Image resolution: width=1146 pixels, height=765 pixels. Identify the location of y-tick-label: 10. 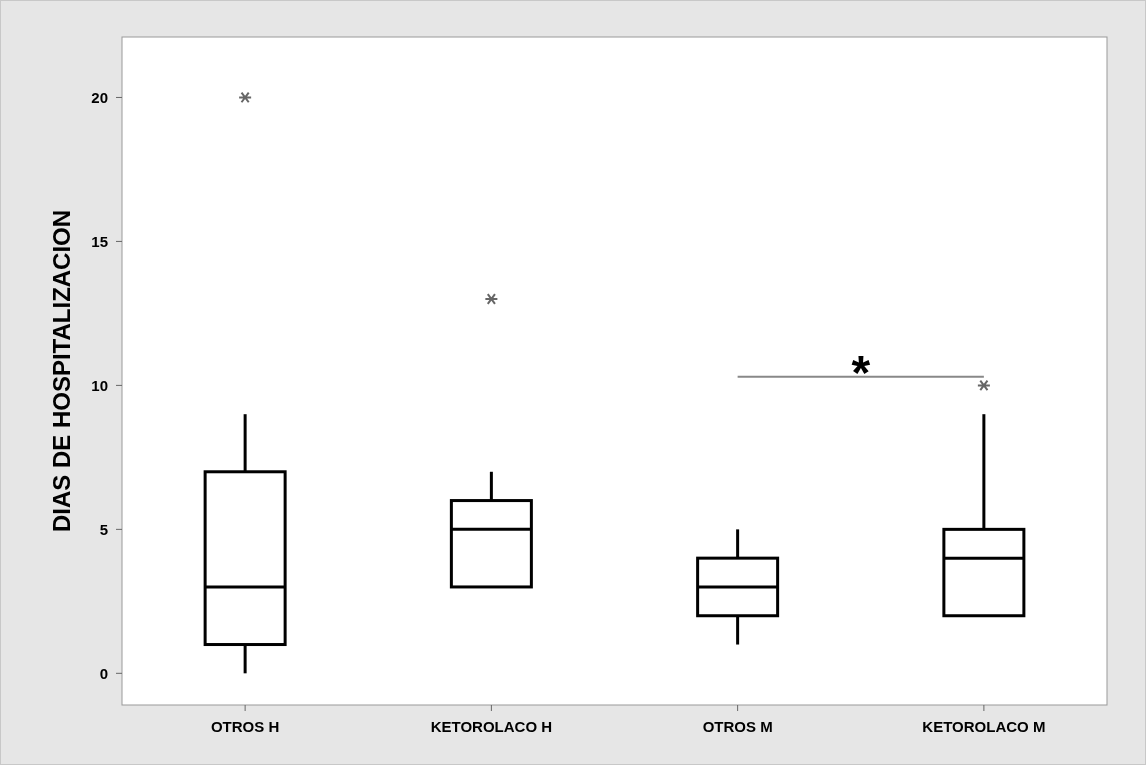
(99, 385).